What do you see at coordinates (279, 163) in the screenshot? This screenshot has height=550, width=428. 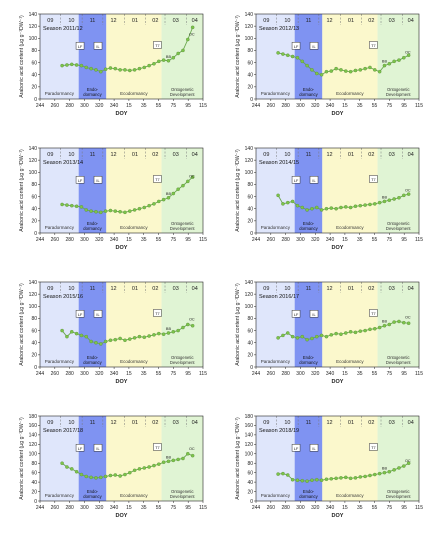 I see `chart-title: Season 2014/15` at bounding box center [279, 163].